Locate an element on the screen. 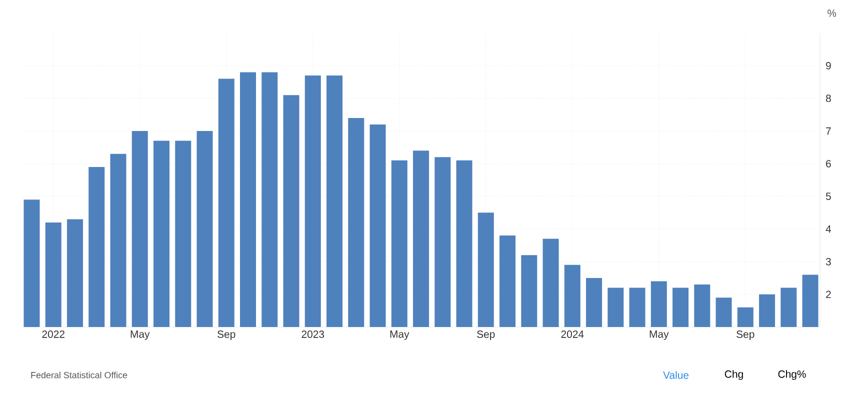 This screenshot has height=403, width=848. text: Value is located at coordinates (676, 375).